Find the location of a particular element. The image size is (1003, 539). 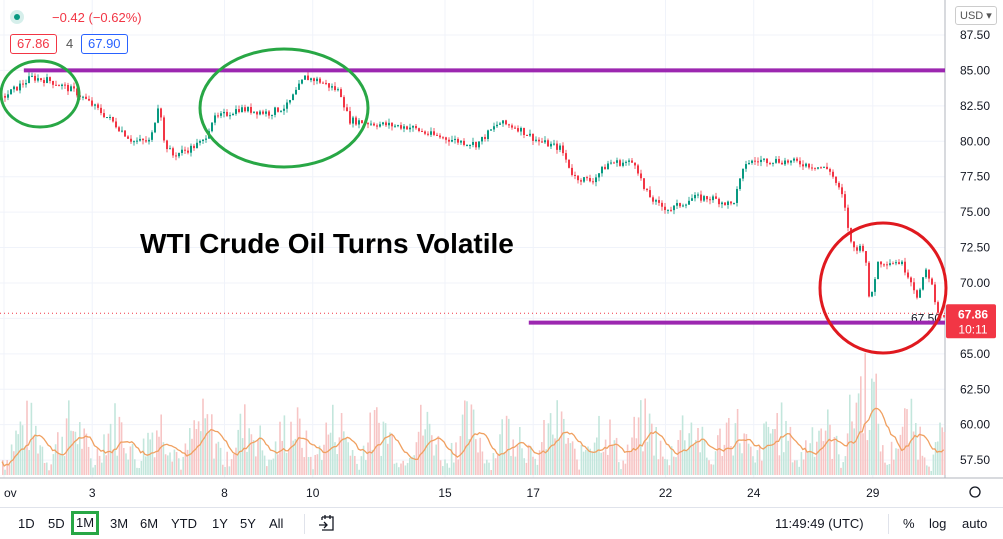

range-6m: 6M is located at coordinates (149, 523).